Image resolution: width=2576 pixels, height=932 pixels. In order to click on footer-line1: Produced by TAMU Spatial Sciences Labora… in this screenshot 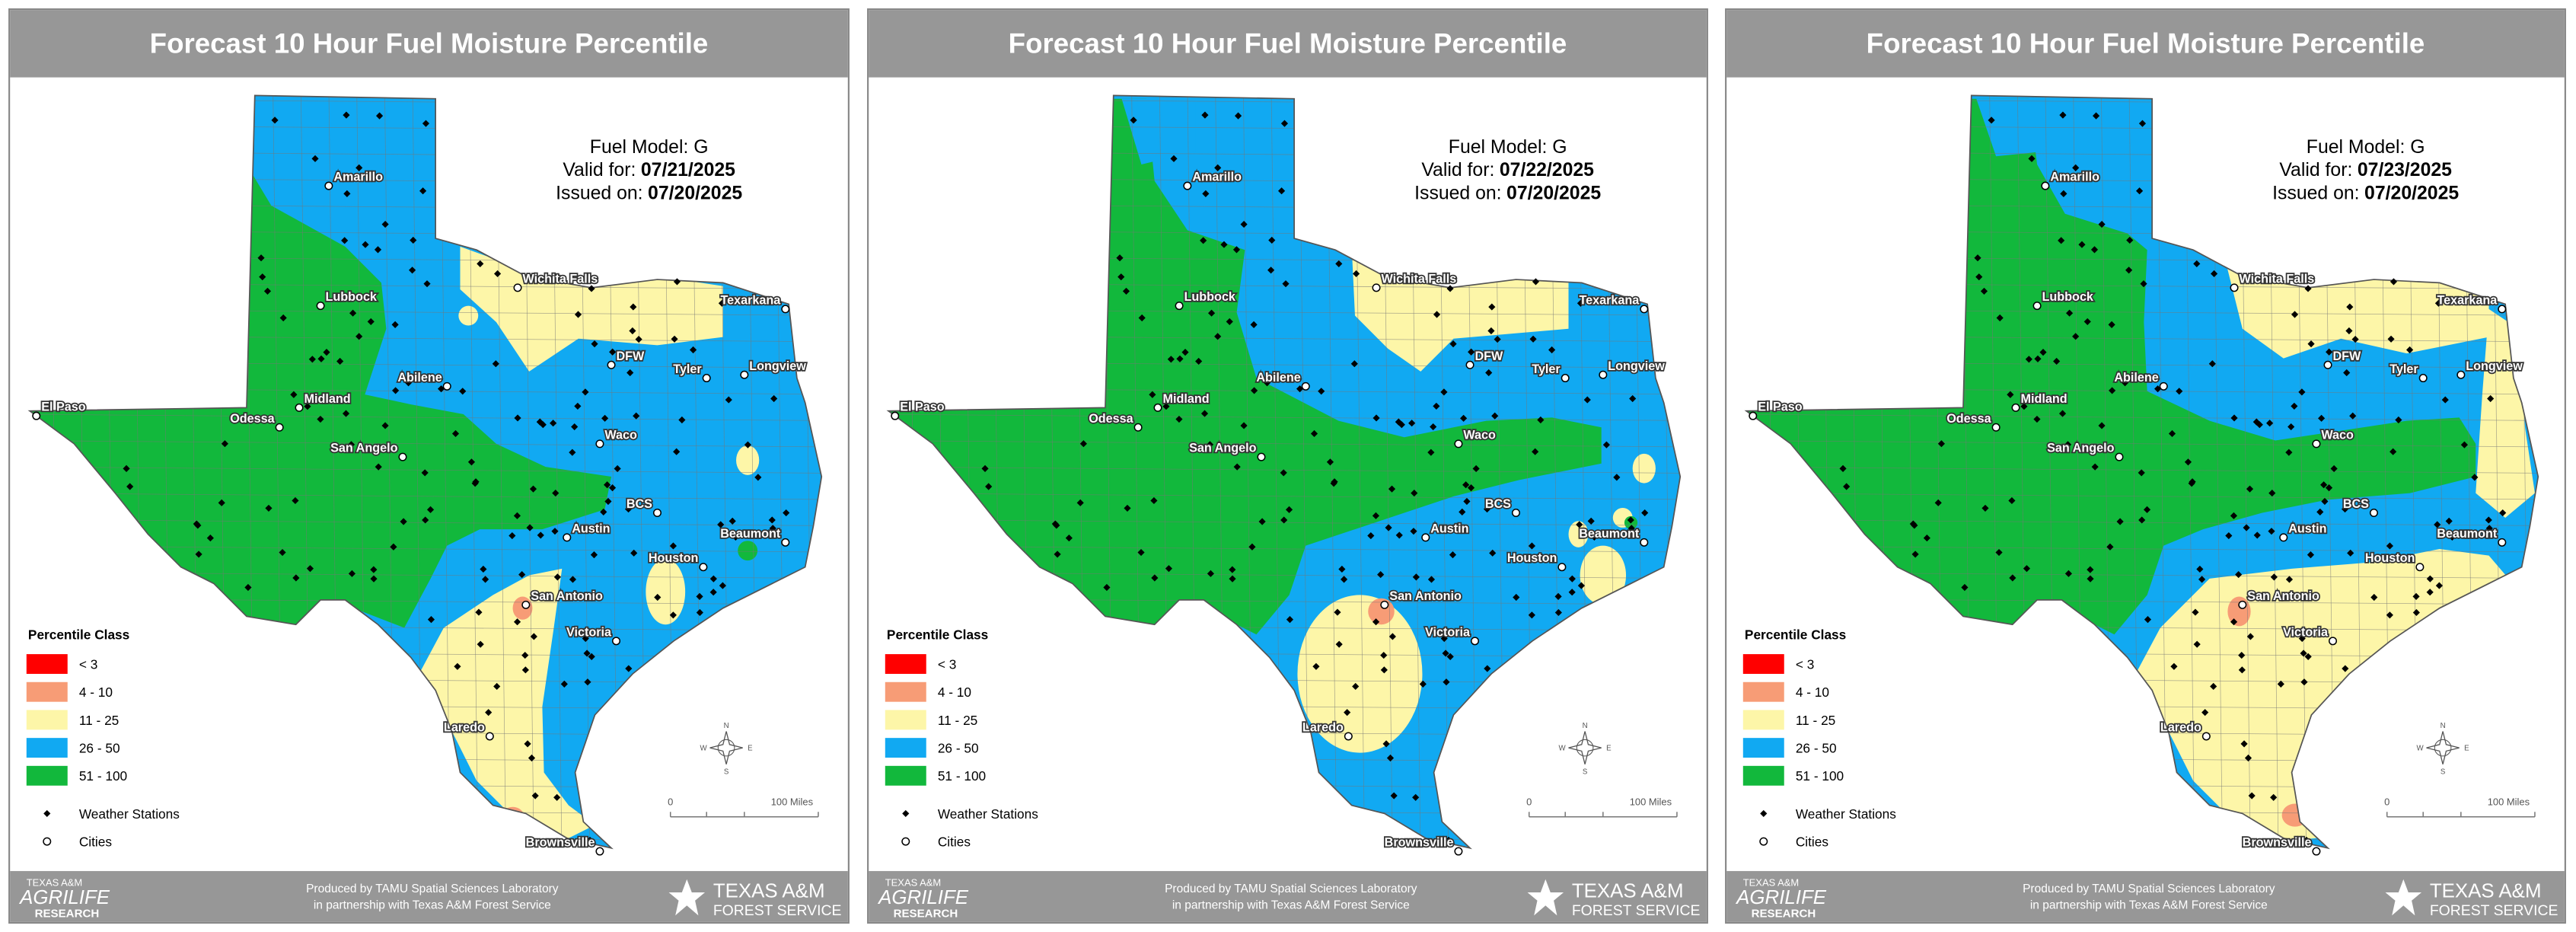, I will do `click(432, 889)`.